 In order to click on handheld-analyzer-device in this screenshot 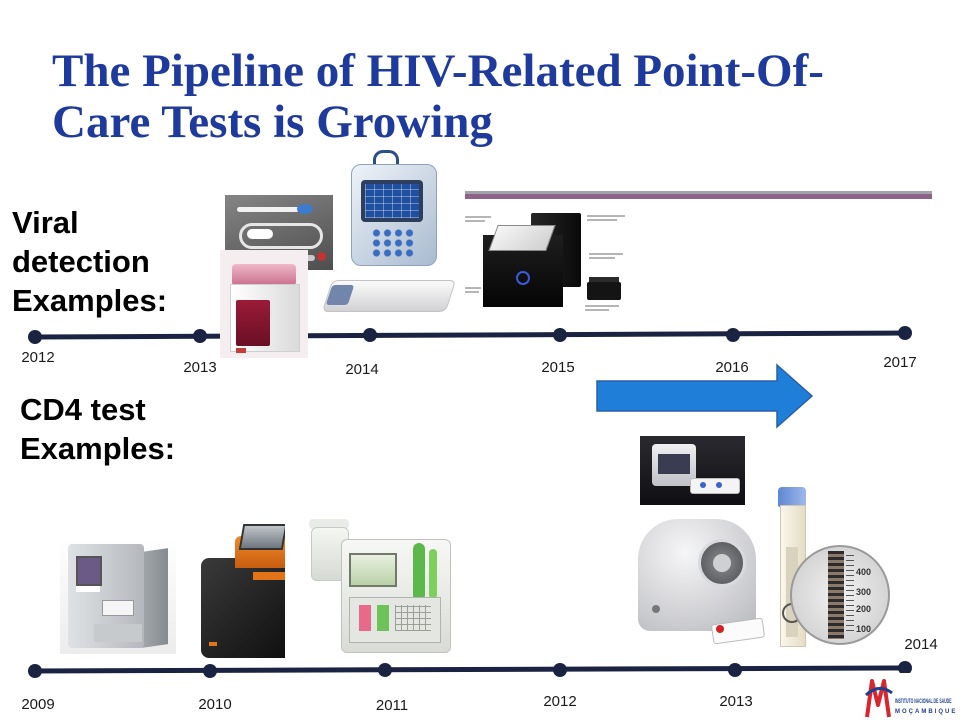, I will do `click(393, 209)`.